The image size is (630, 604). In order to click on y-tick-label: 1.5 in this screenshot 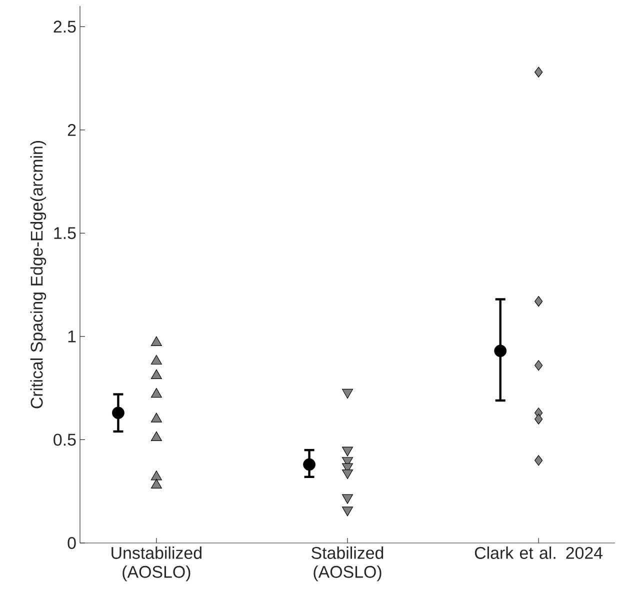, I will do `click(65, 233)`.